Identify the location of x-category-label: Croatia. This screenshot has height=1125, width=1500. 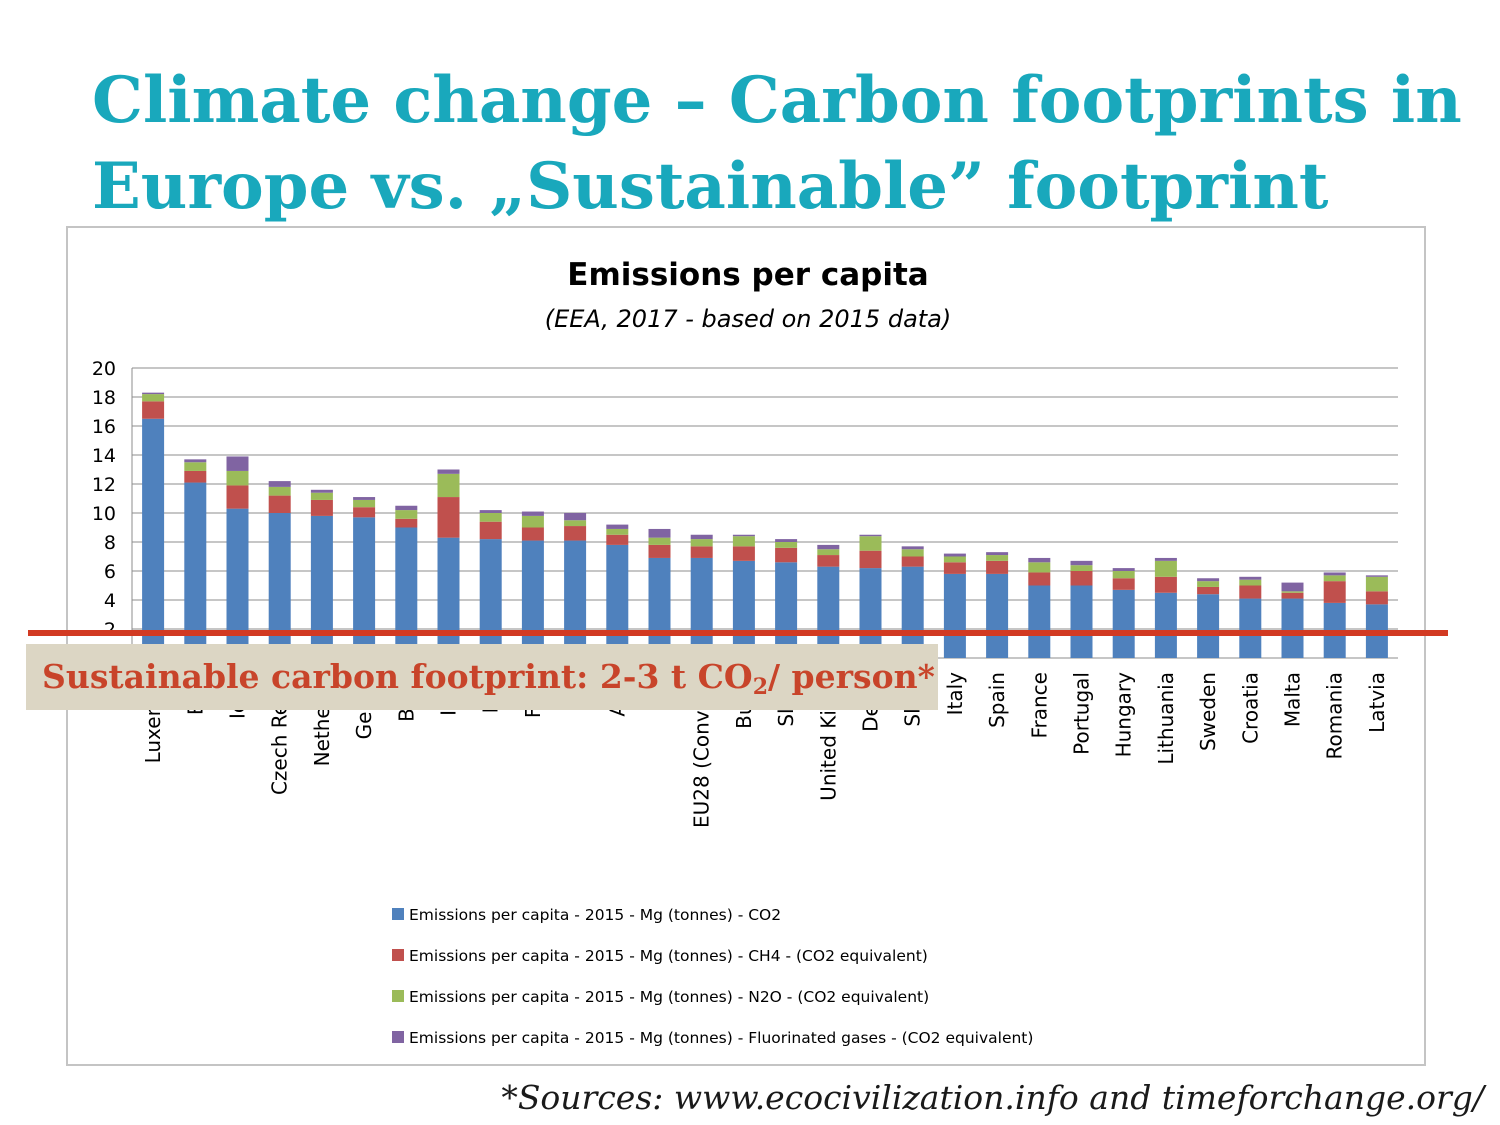
(1250, 708).